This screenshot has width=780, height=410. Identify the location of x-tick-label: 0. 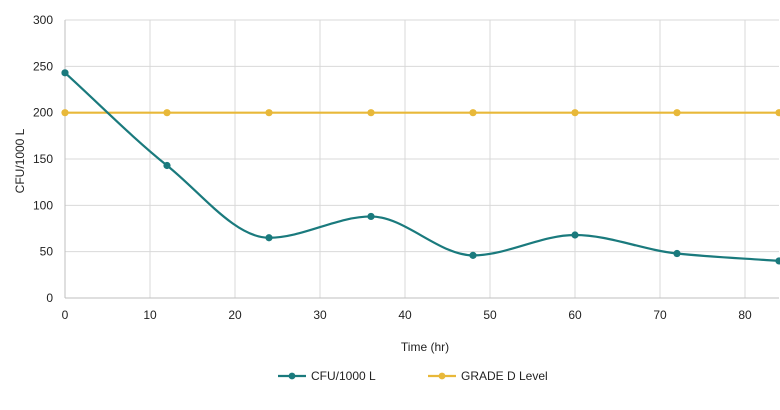
(65, 315).